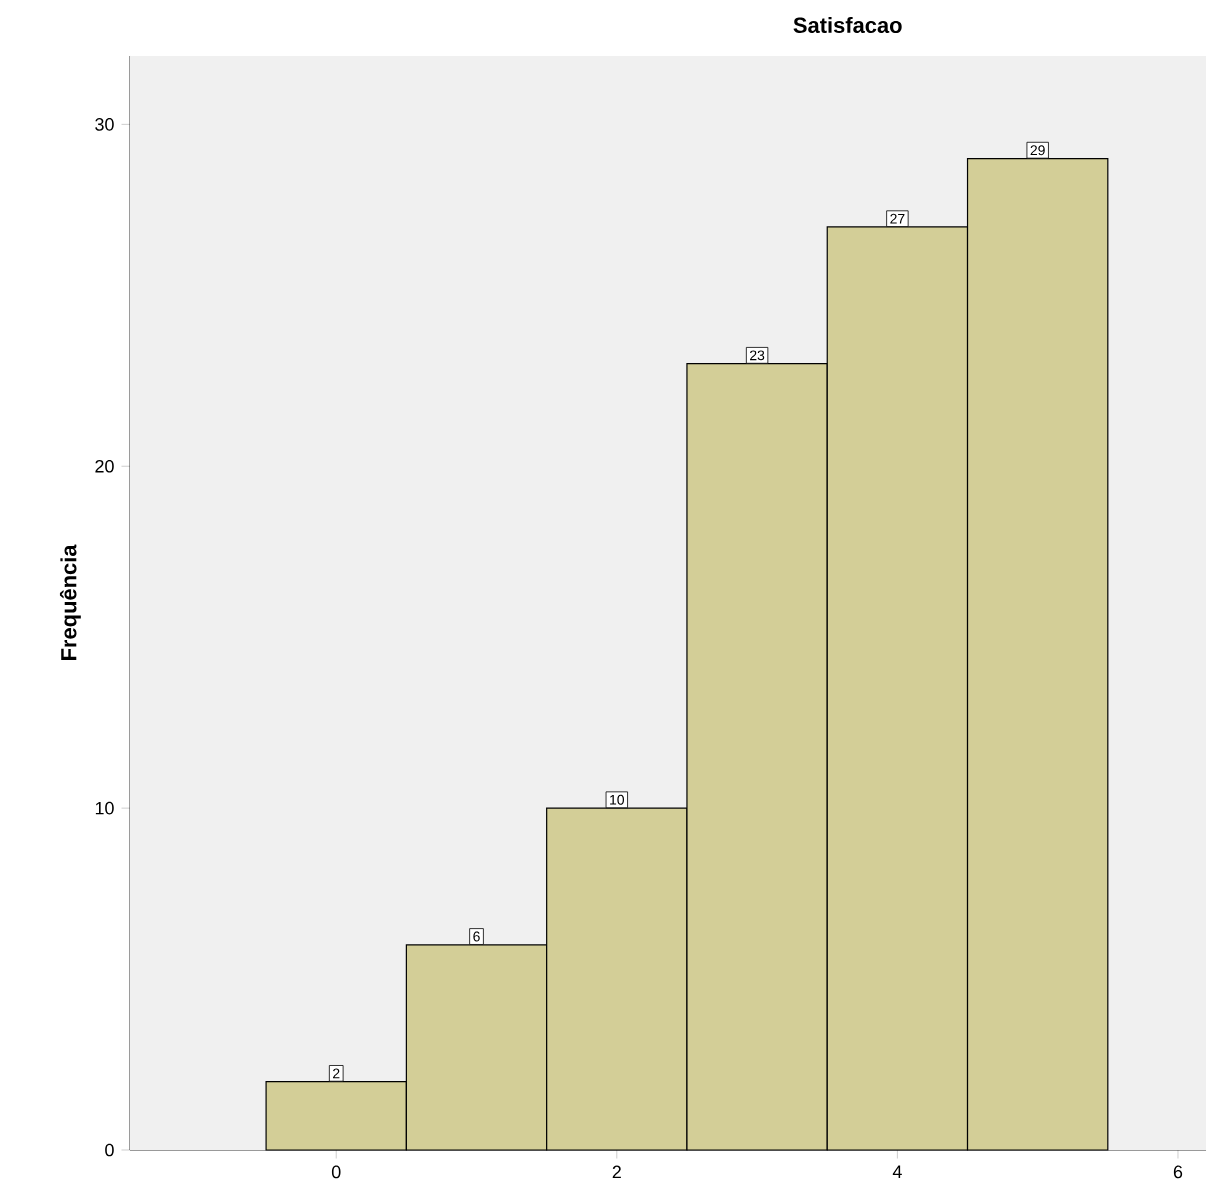  What do you see at coordinates (336, 1172) in the screenshot?
I see `x-tick-label: 0` at bounding box center [336, 1172].